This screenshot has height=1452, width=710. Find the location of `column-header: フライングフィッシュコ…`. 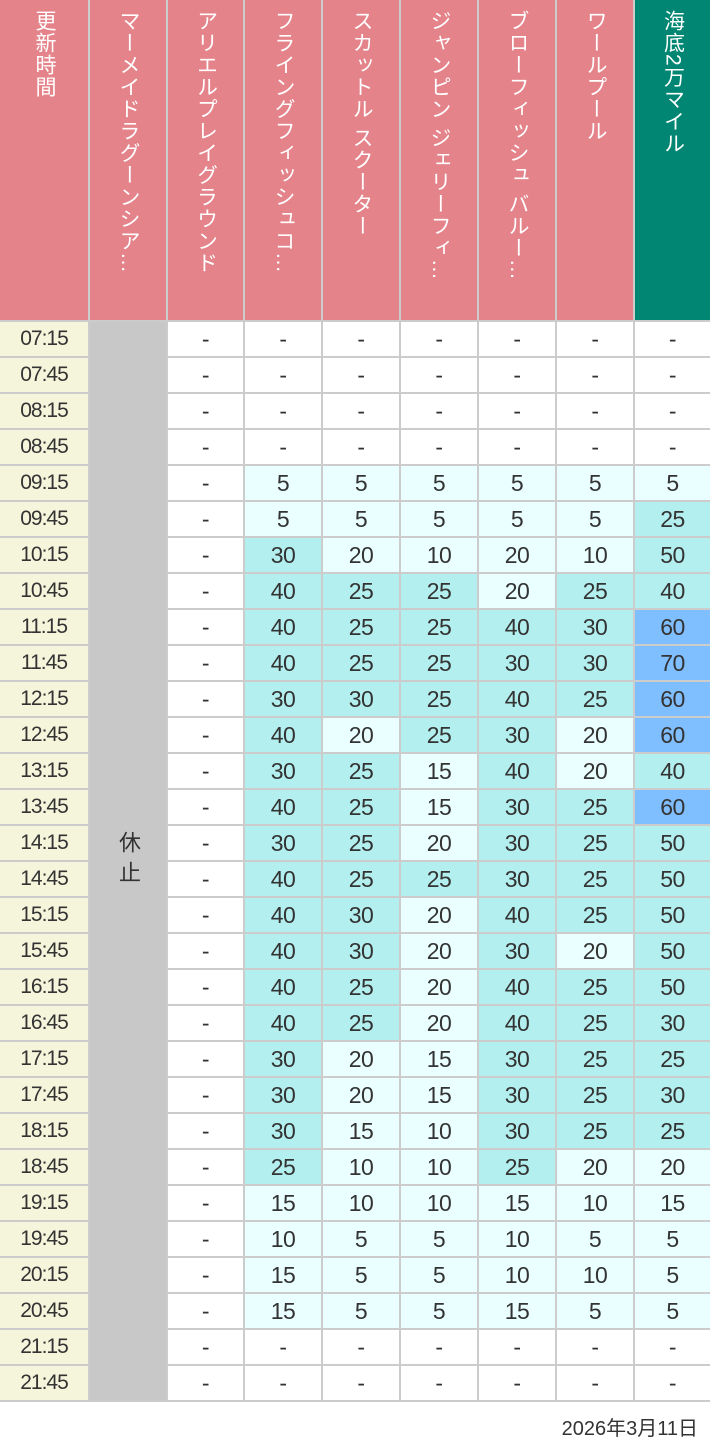

column-header: フライングフィッシュコ… is located at coordinates (283, 160).